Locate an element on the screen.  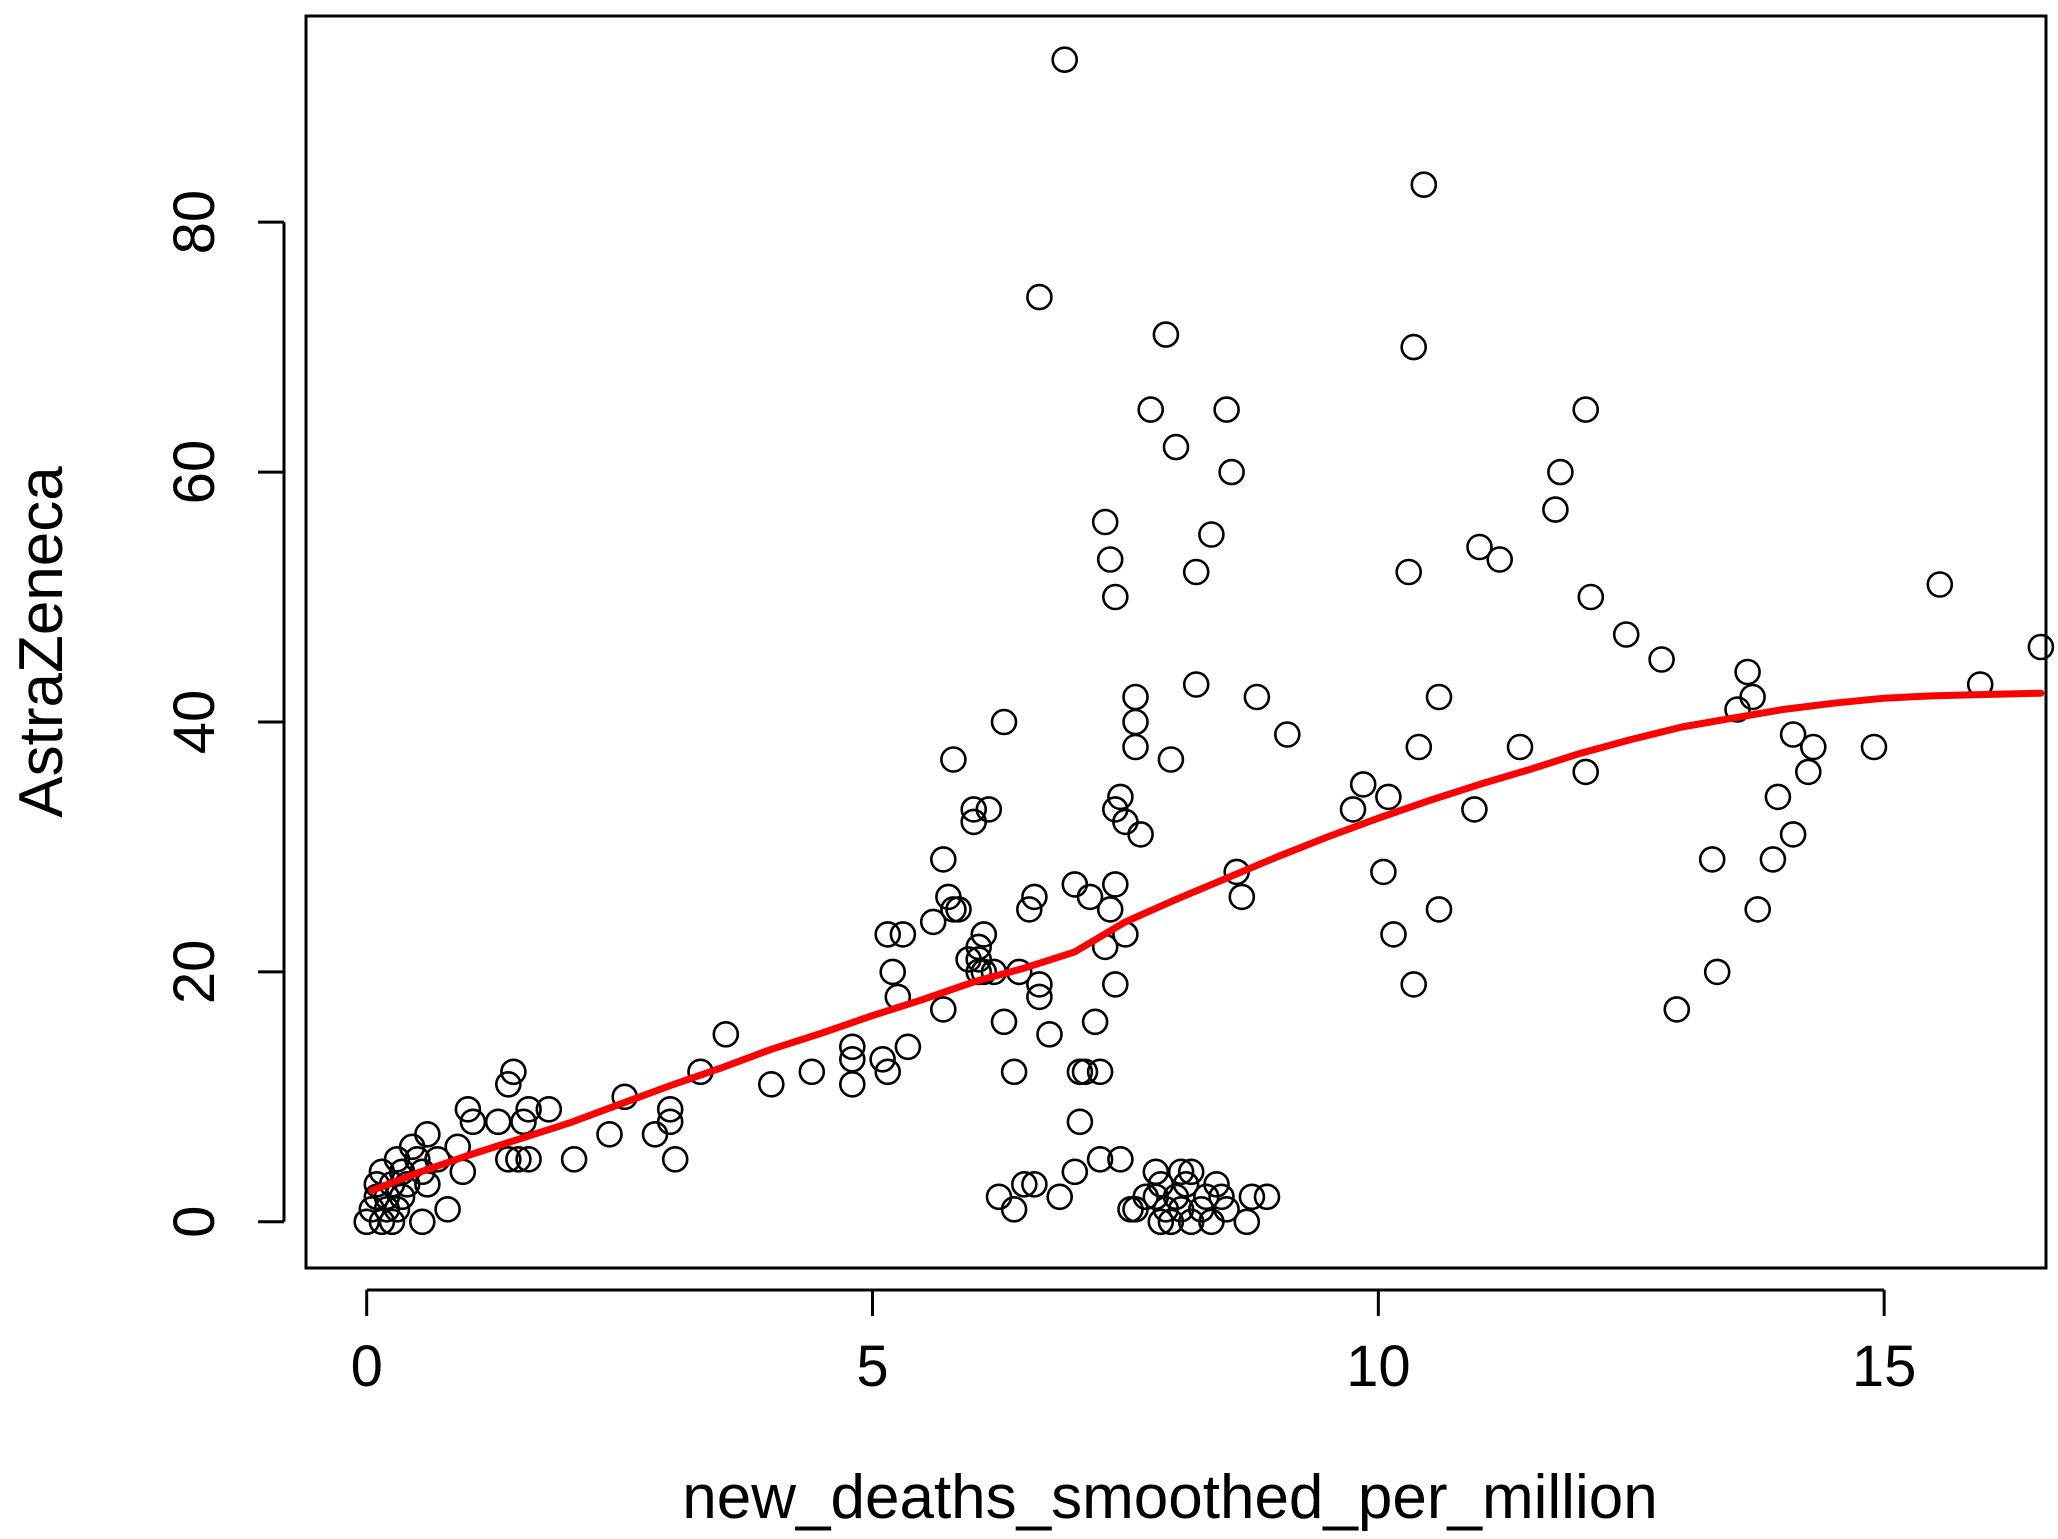
x-tick-label: 0 is located at coordinates (367, 1366).